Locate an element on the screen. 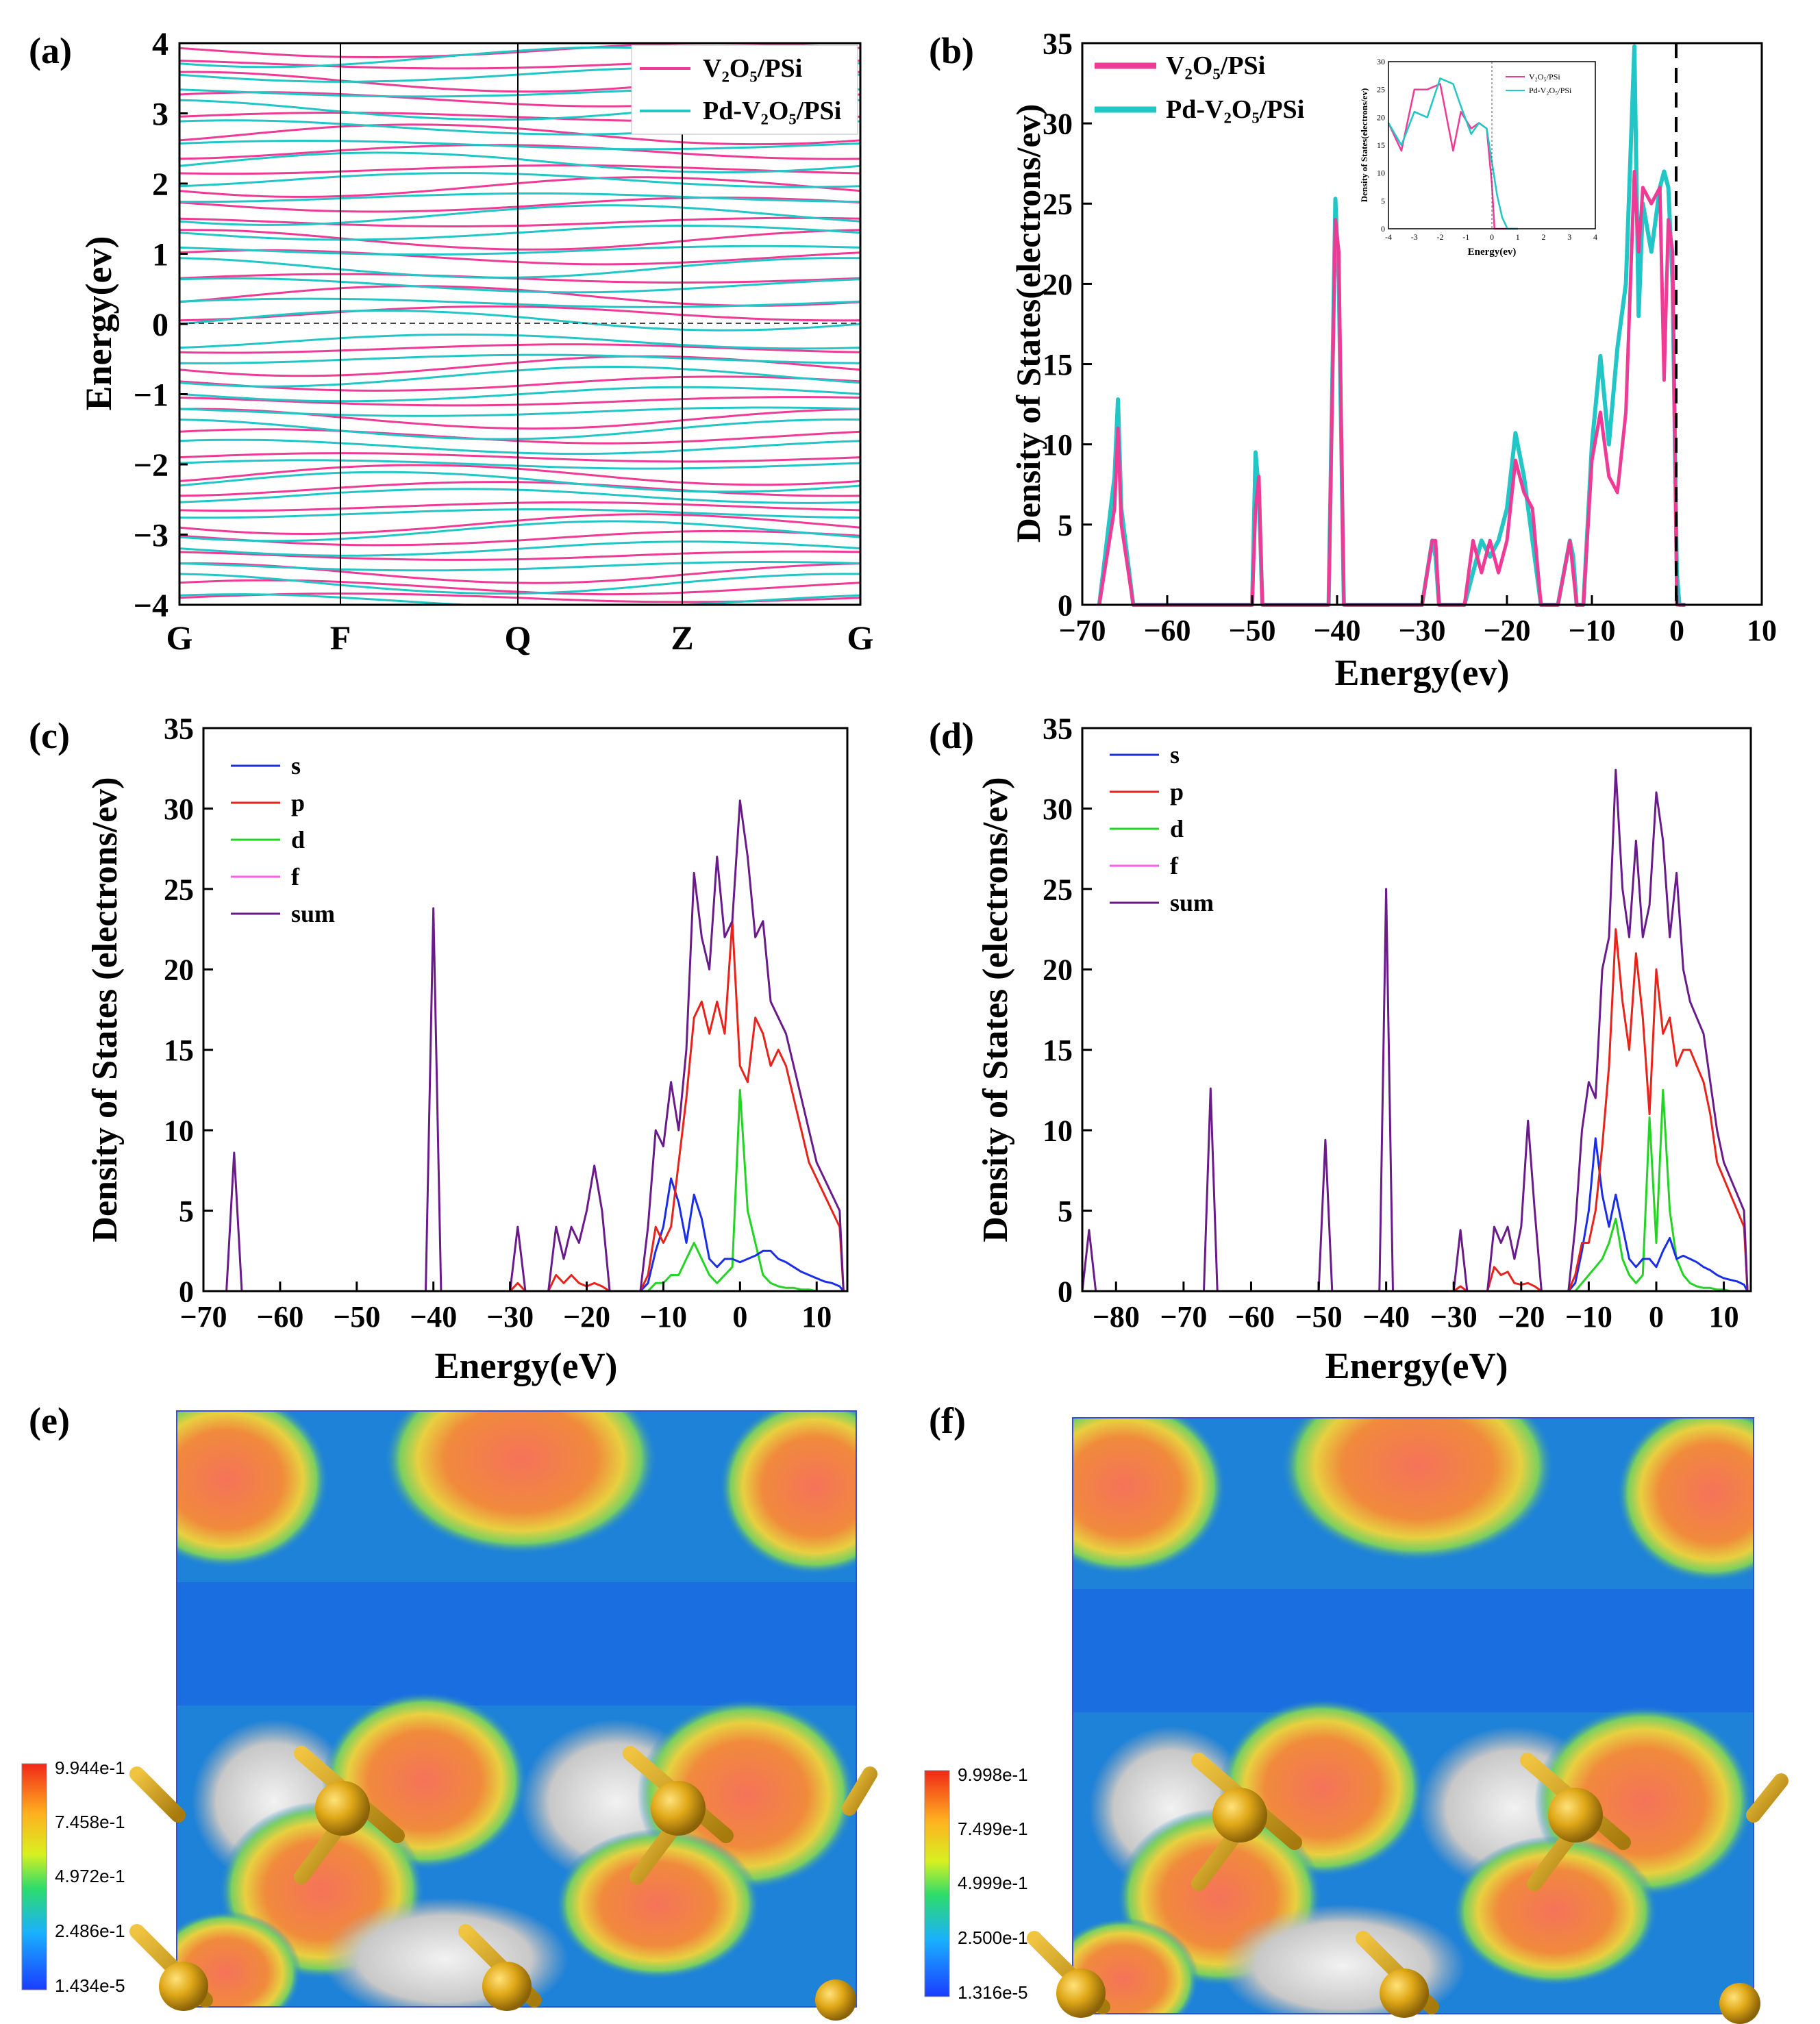 The image size is (1820, 2024). inset-legend-label-v2o5: V₂O₅/PSi is located at coordinates (1544, 77).